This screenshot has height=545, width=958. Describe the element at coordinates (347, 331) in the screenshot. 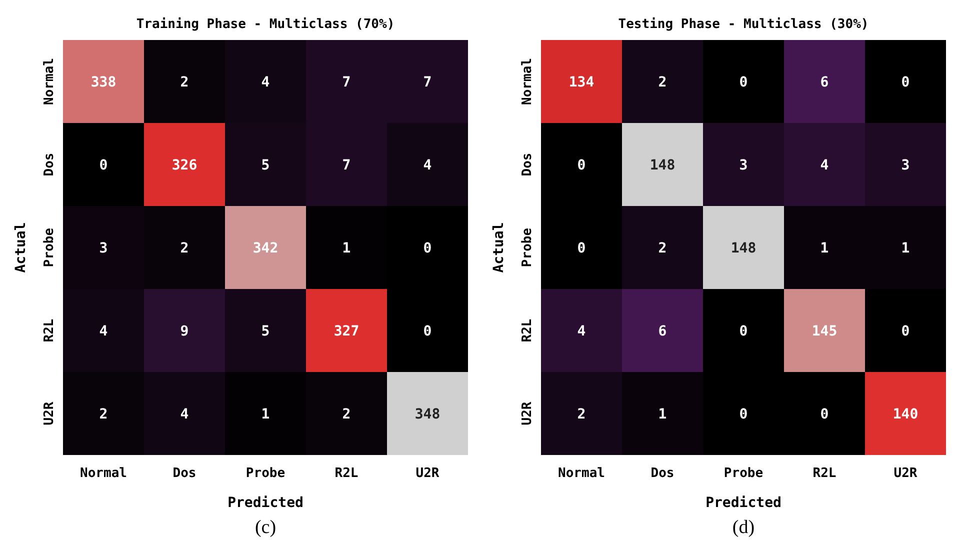

I see `data-label: 327` at that location.